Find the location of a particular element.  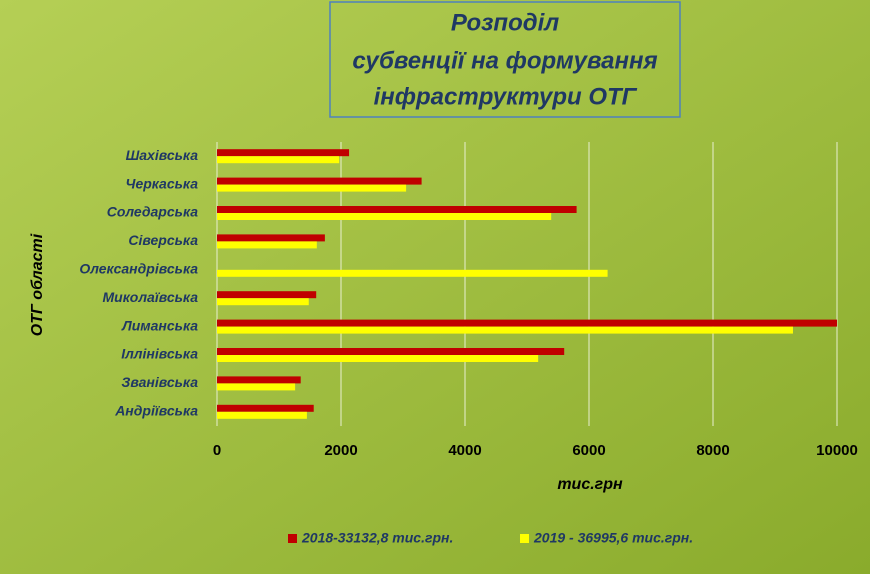

x-tick-label: 4000 is located at coordinates (464, 450).